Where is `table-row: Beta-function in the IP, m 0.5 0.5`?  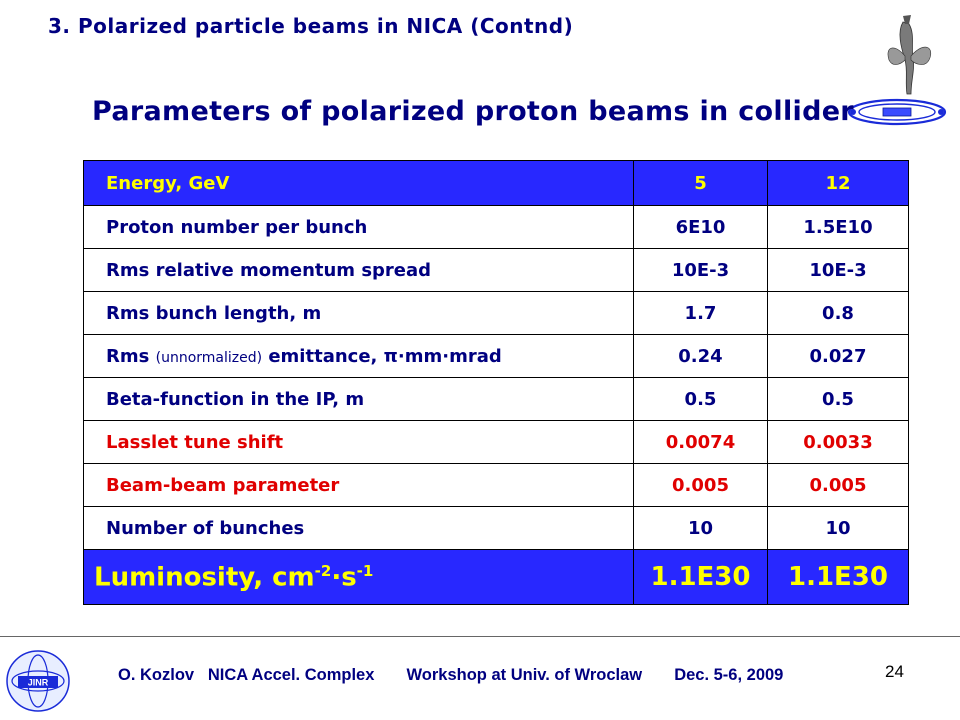
table-row: Beta-function in the IP, m 0.5 0.5 is located at coordinates (496, 399).